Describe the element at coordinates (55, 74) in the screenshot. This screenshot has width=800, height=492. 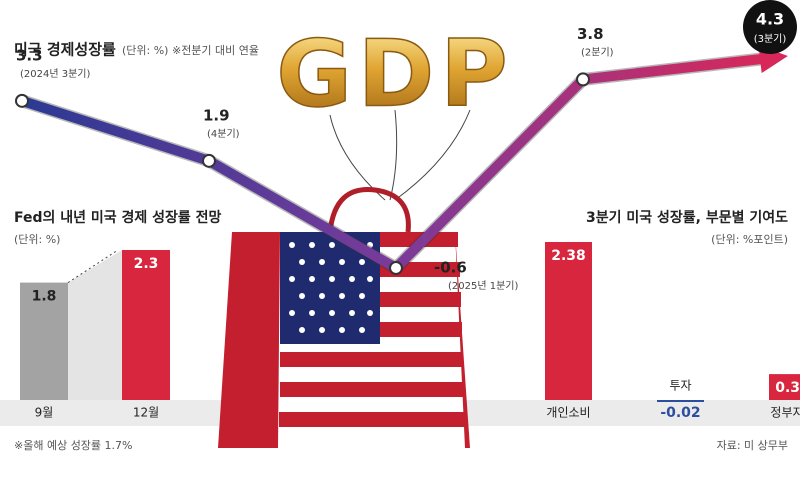
I see `category-label: (2024년 3분기)` at that location.